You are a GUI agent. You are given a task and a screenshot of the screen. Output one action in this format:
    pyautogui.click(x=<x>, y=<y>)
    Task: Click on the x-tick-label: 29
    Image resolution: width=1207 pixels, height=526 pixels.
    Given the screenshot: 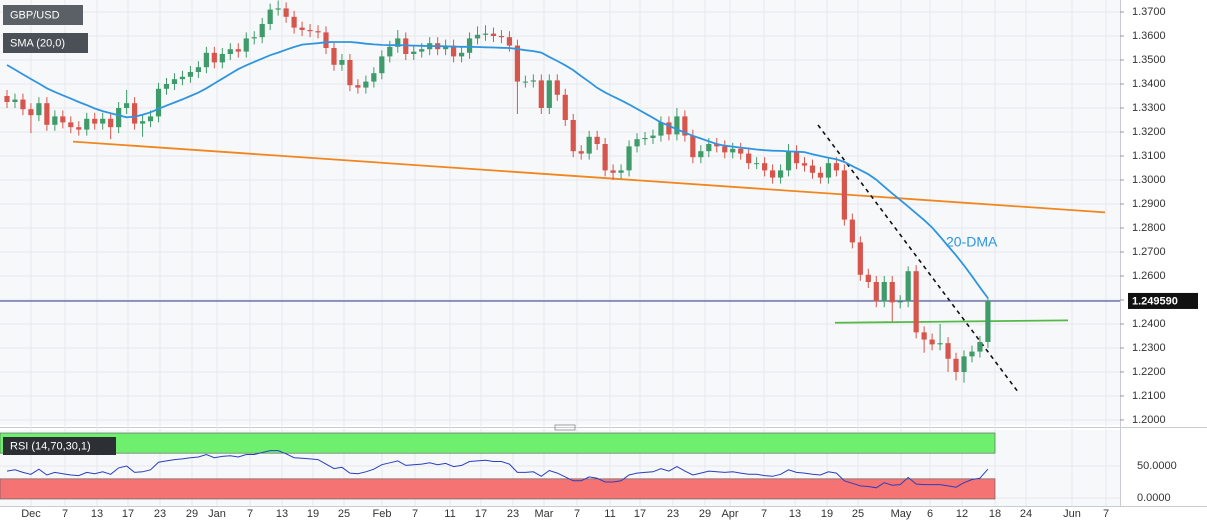 What is the action you would take?
    pyautogui.click(x=192, y=514)
    